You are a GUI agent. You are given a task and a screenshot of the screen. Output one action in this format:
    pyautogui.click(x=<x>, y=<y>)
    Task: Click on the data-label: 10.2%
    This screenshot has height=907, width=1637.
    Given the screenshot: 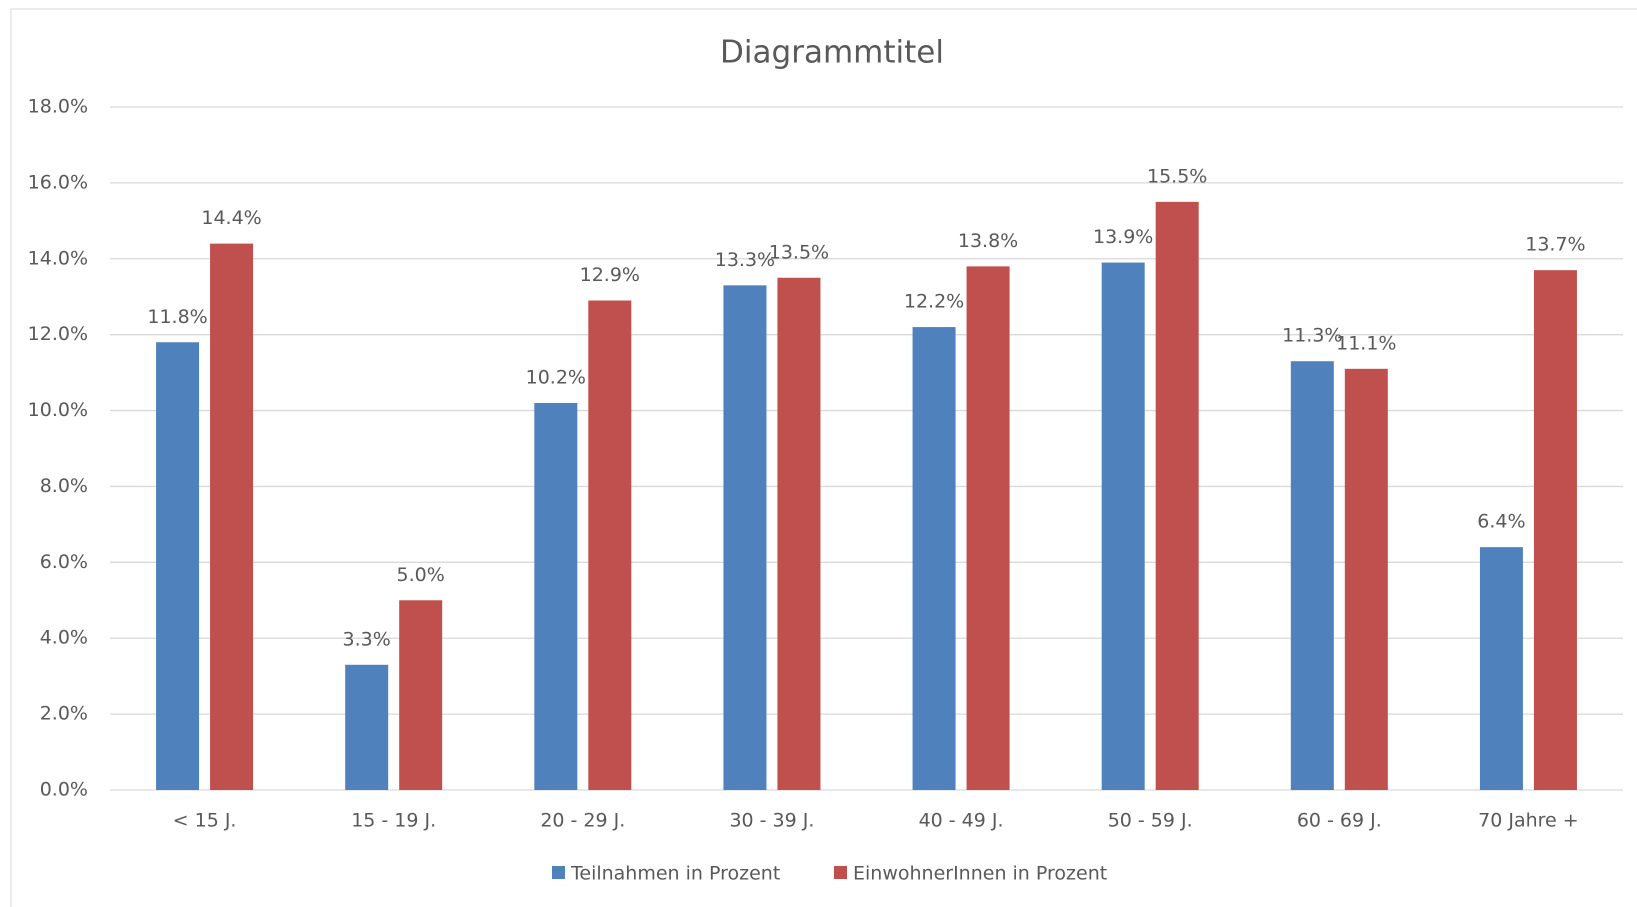 What is the action you would take?
    pyautogui.click(x=556, y=377)
    